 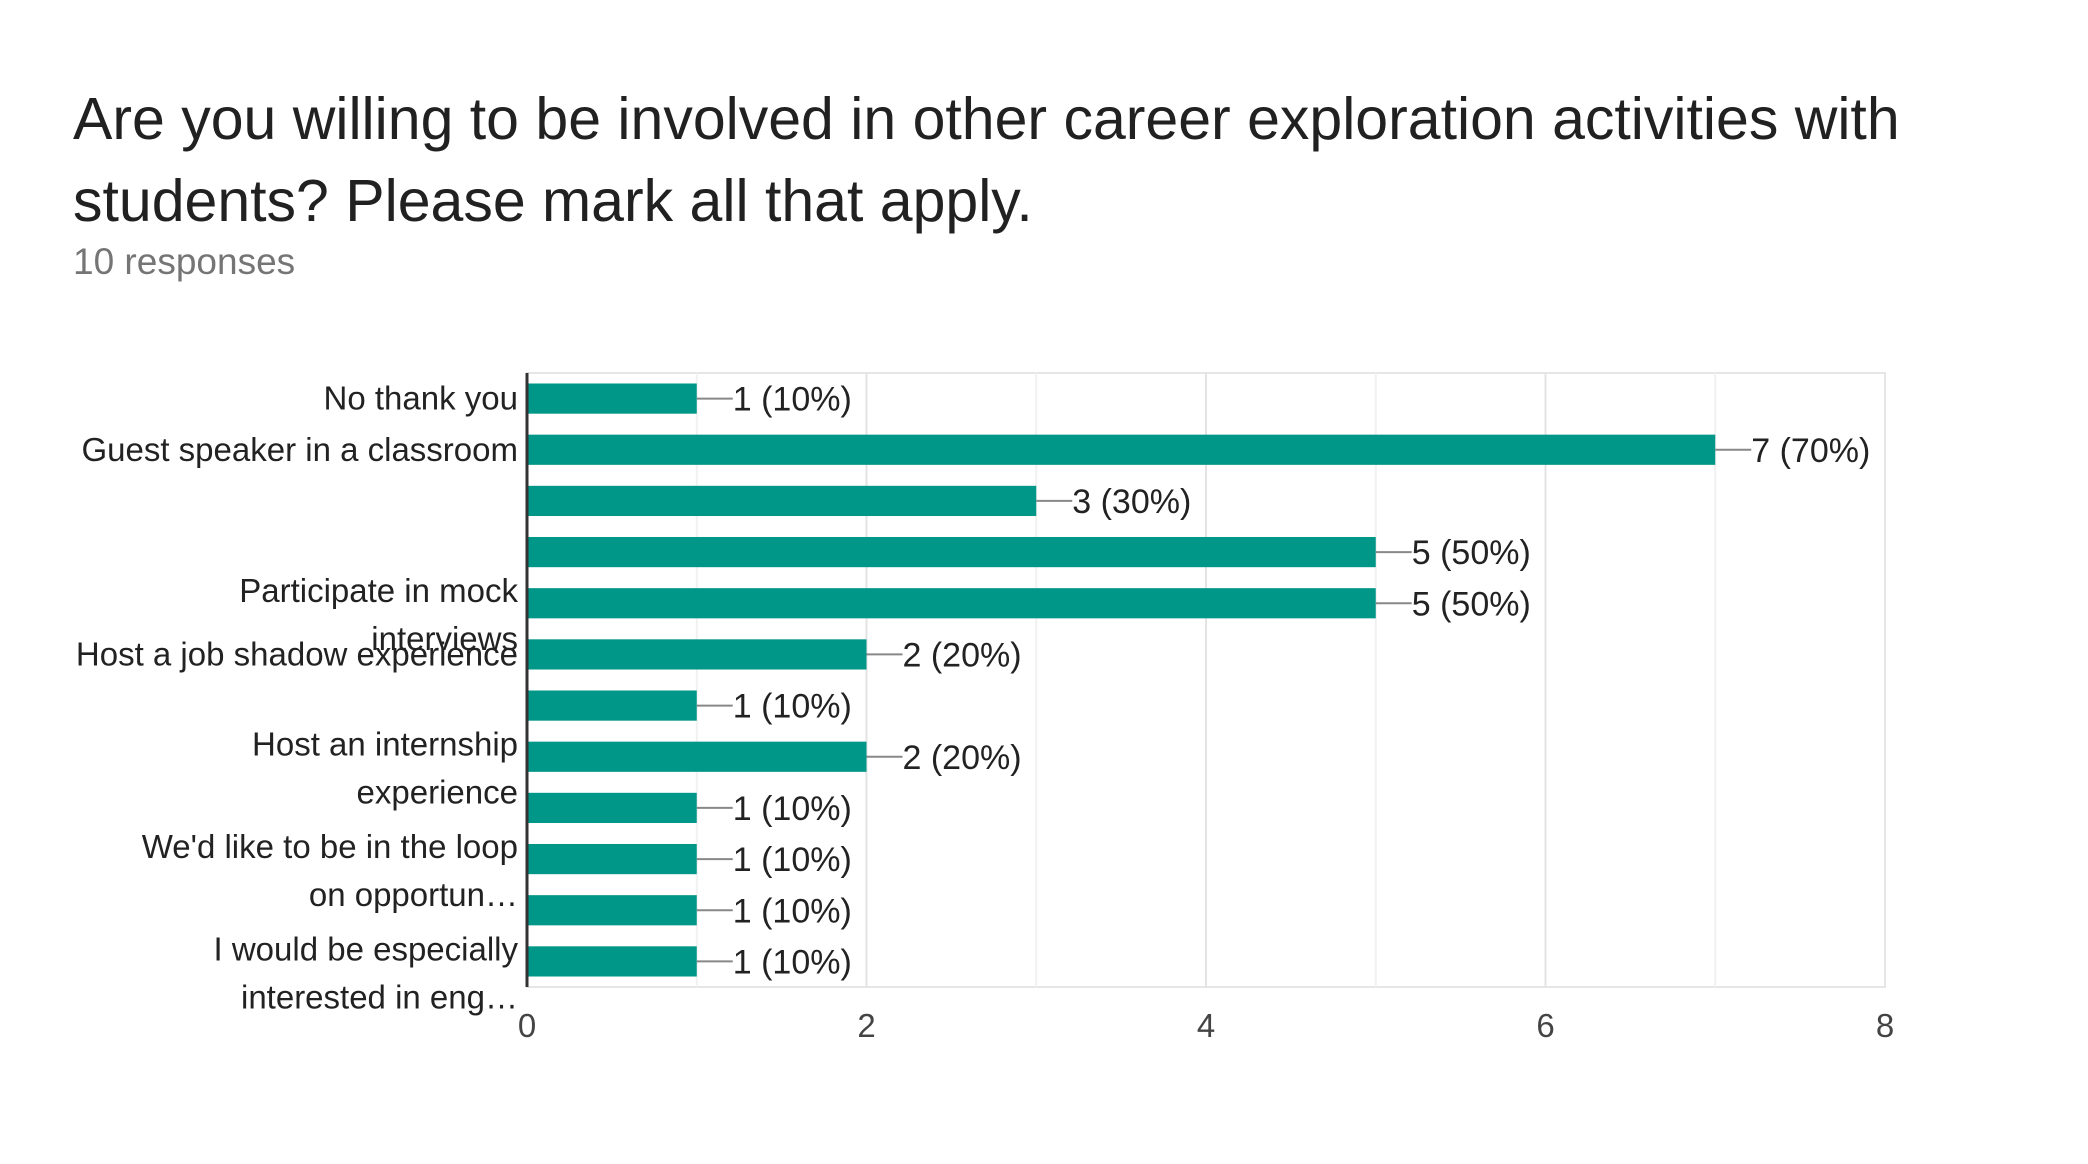 What do you see at coordinates (1810, 451) in the screenshot?
I see `data-label: 7 (70%)` at bounding box center [1810, 451].